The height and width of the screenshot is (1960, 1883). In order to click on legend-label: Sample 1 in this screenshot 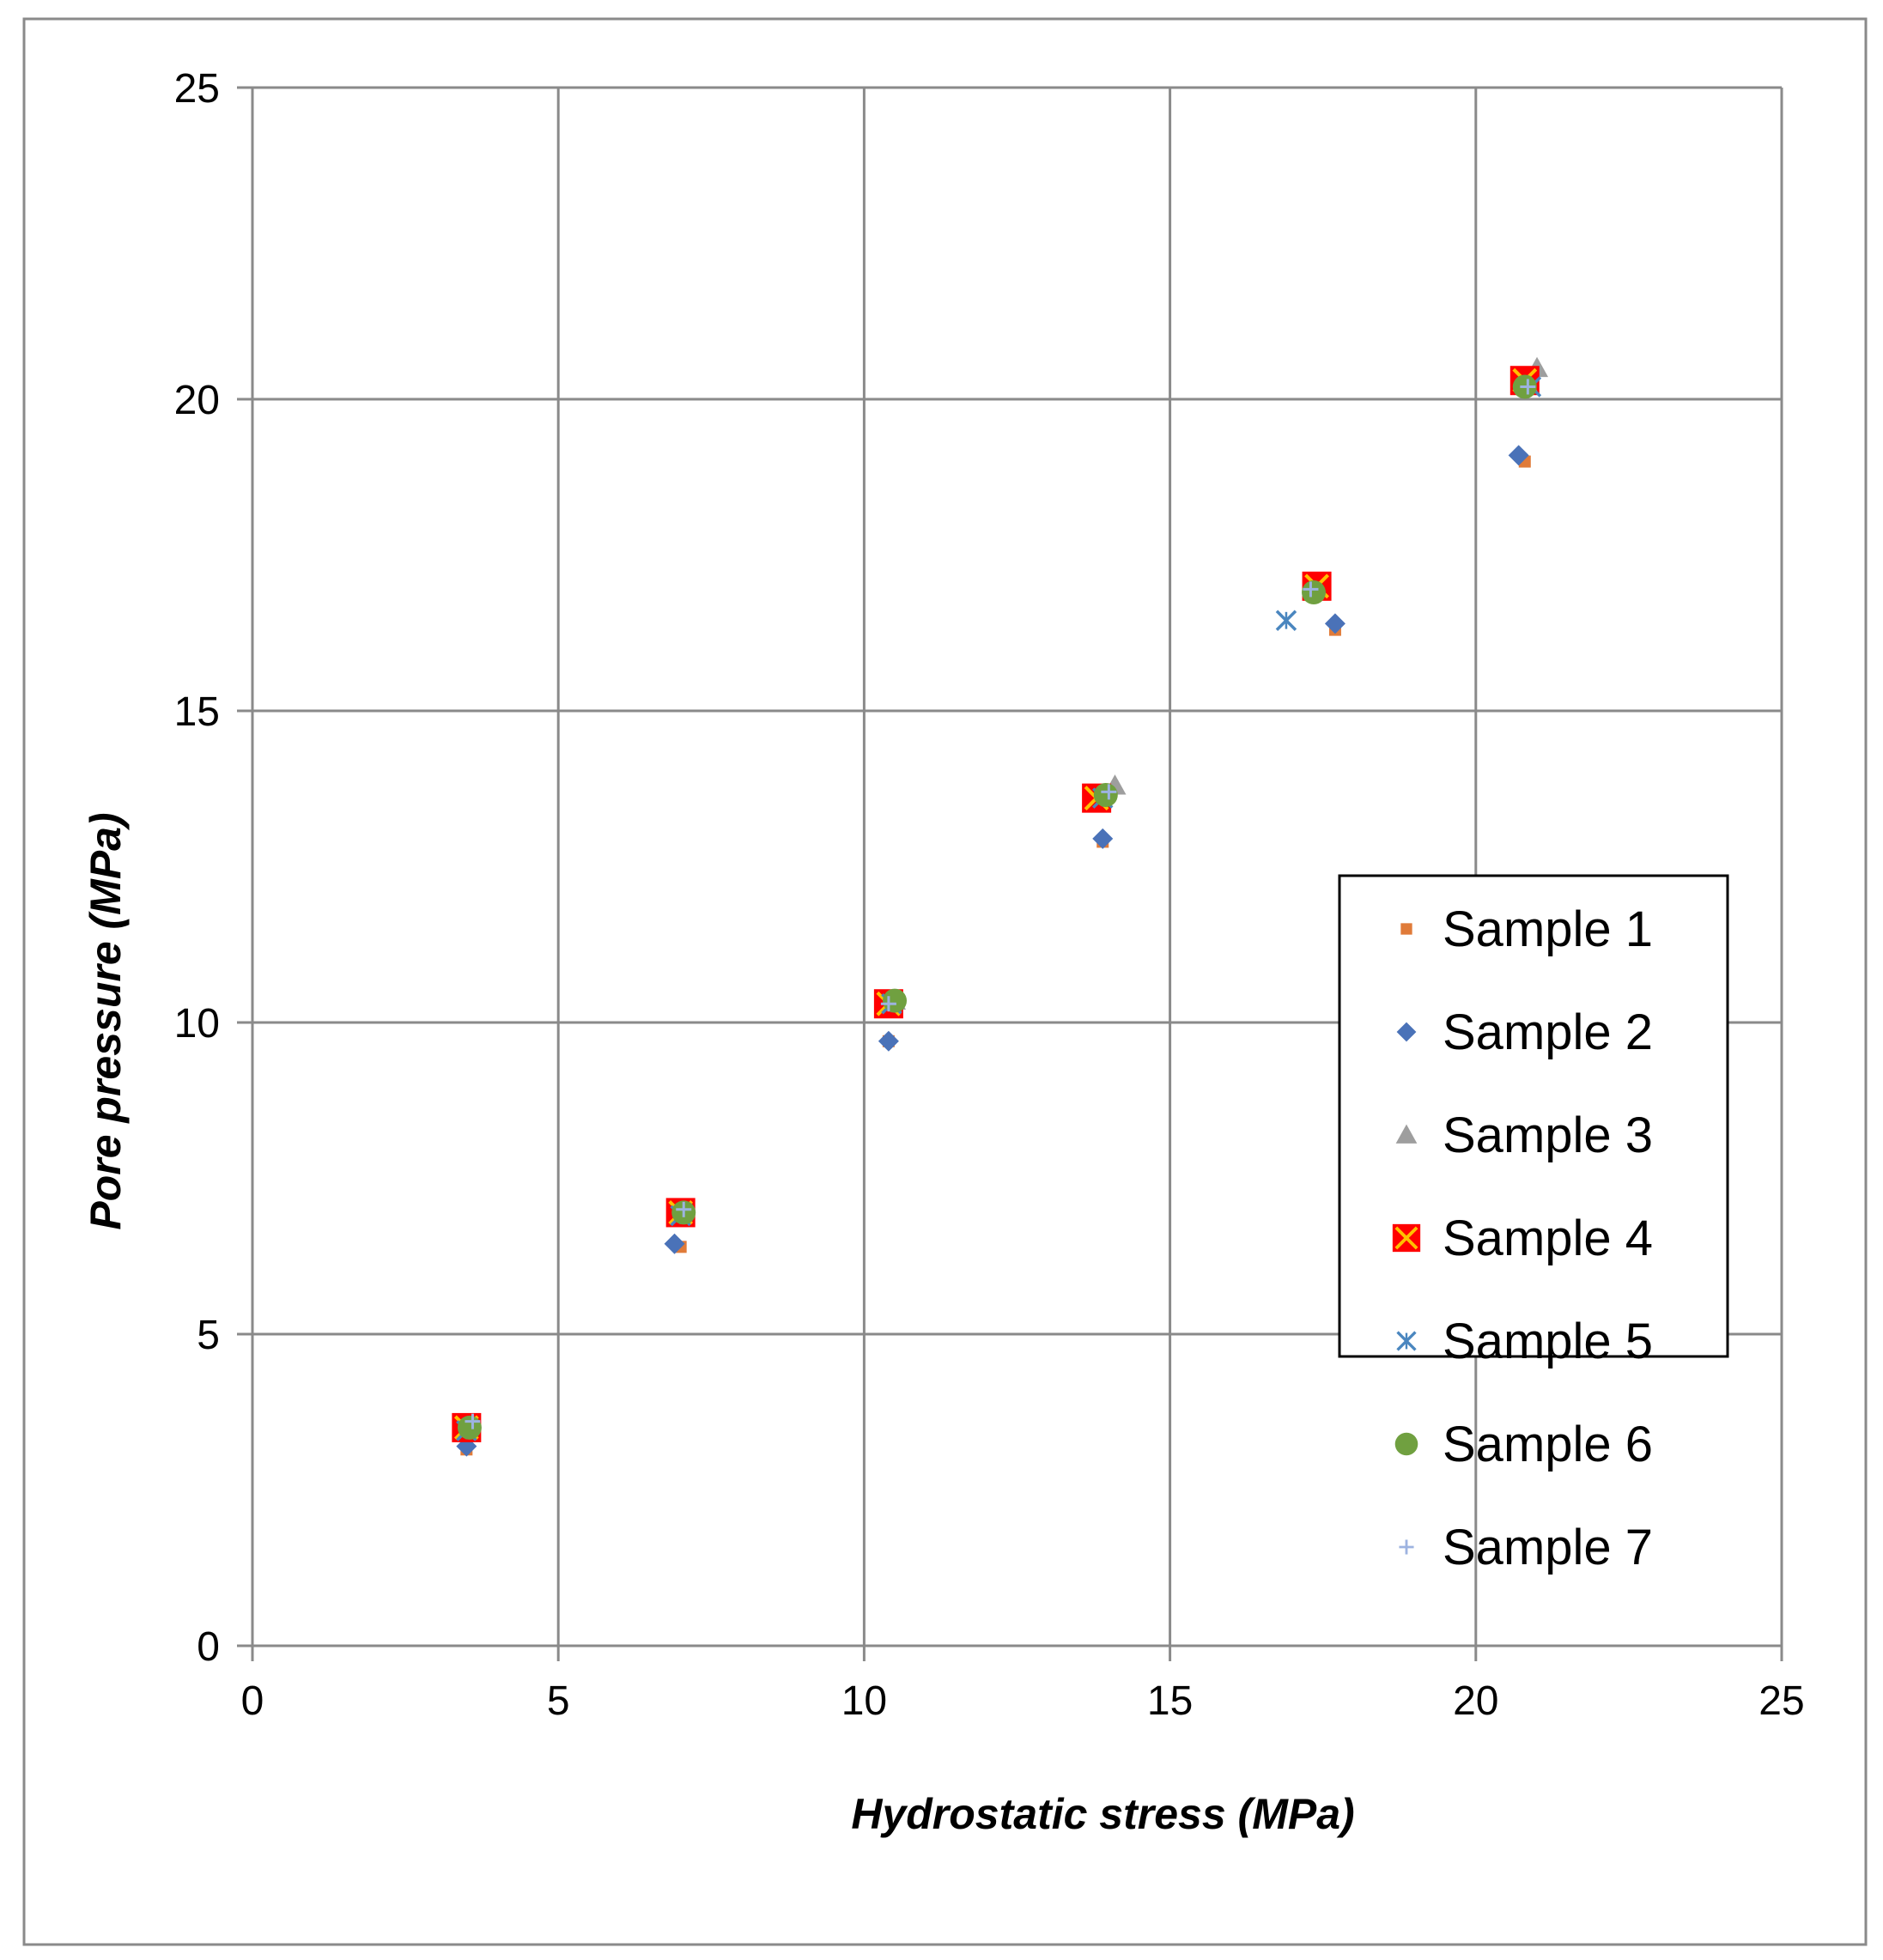, I will do `click(1548, 929)`.